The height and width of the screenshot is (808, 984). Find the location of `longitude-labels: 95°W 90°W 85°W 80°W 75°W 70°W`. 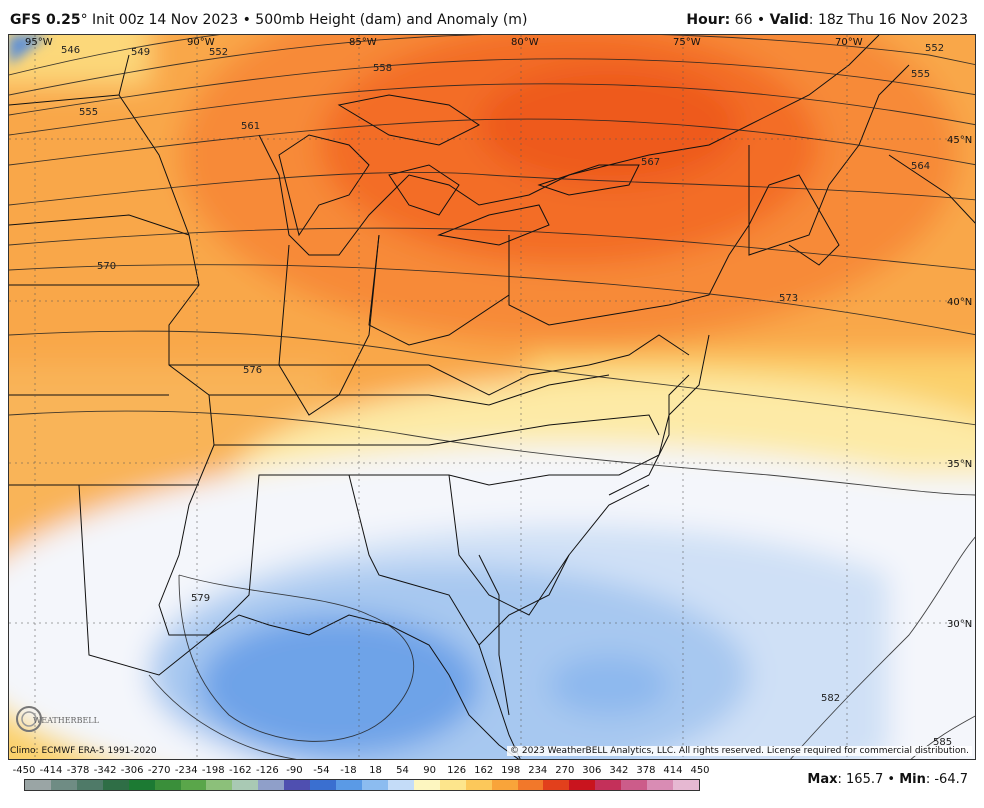

longitude-labels: 95°W 90°W 85°W 80°W 75°W 70°W is located at coordinates (444, 42).